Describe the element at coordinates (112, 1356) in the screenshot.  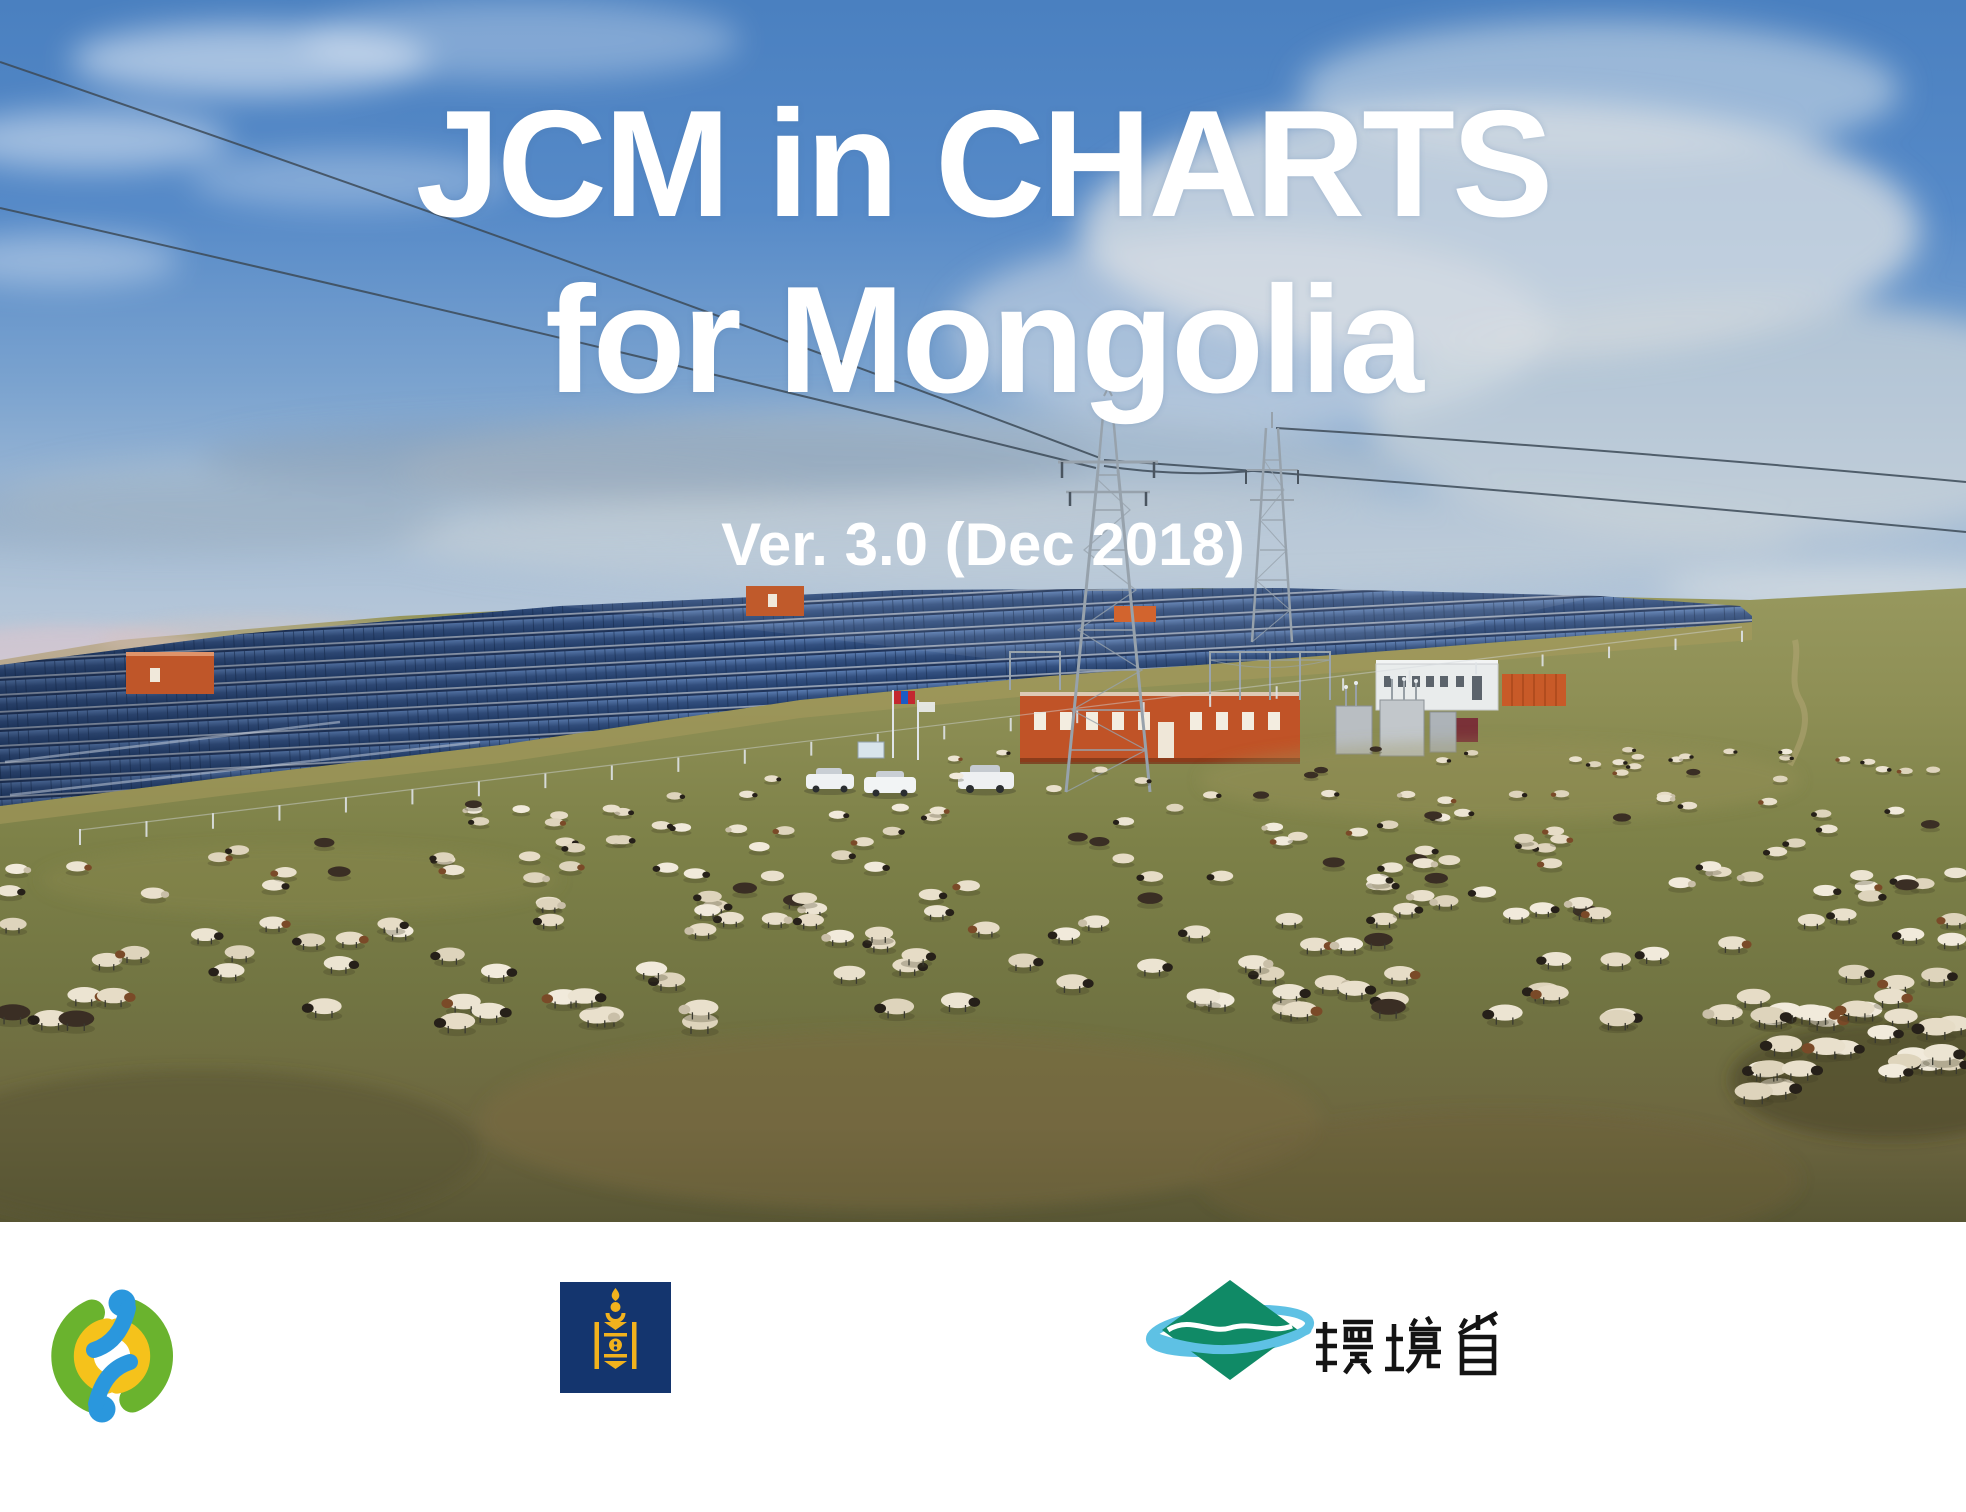
I see `ecf-swirl-globe-icon` at that location.